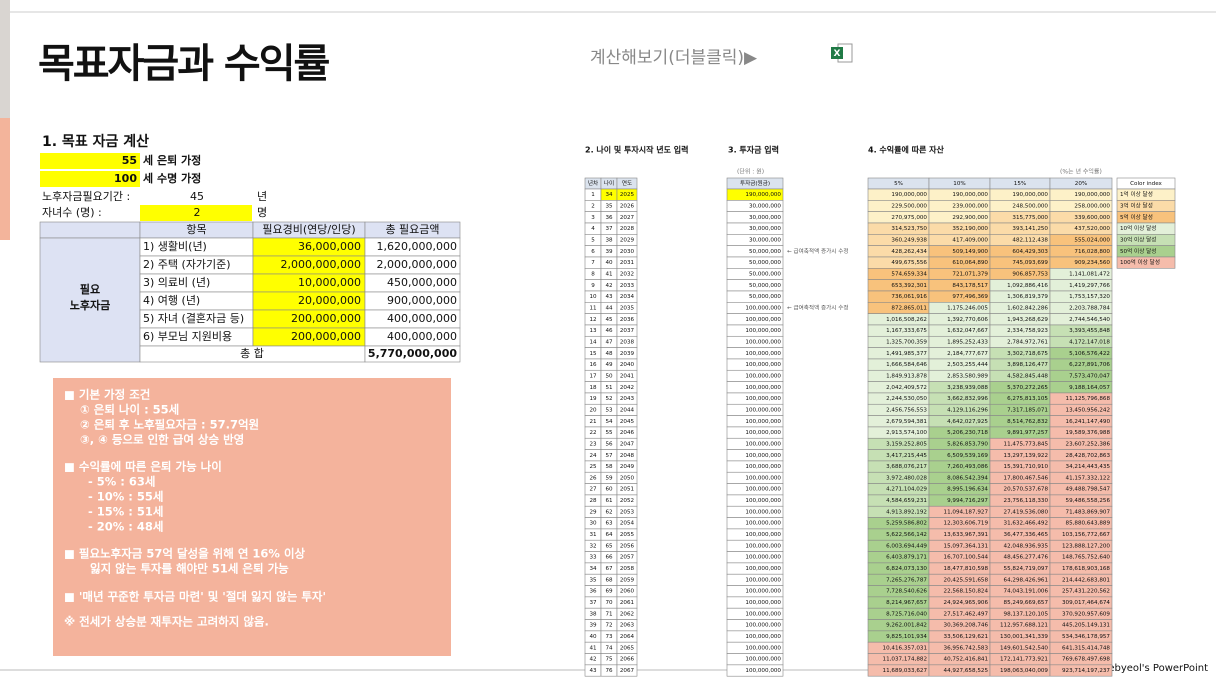  Describe the element at coordinates (909, 274) in the screenshot. I see `cell-text: 574,659,334` at that location.